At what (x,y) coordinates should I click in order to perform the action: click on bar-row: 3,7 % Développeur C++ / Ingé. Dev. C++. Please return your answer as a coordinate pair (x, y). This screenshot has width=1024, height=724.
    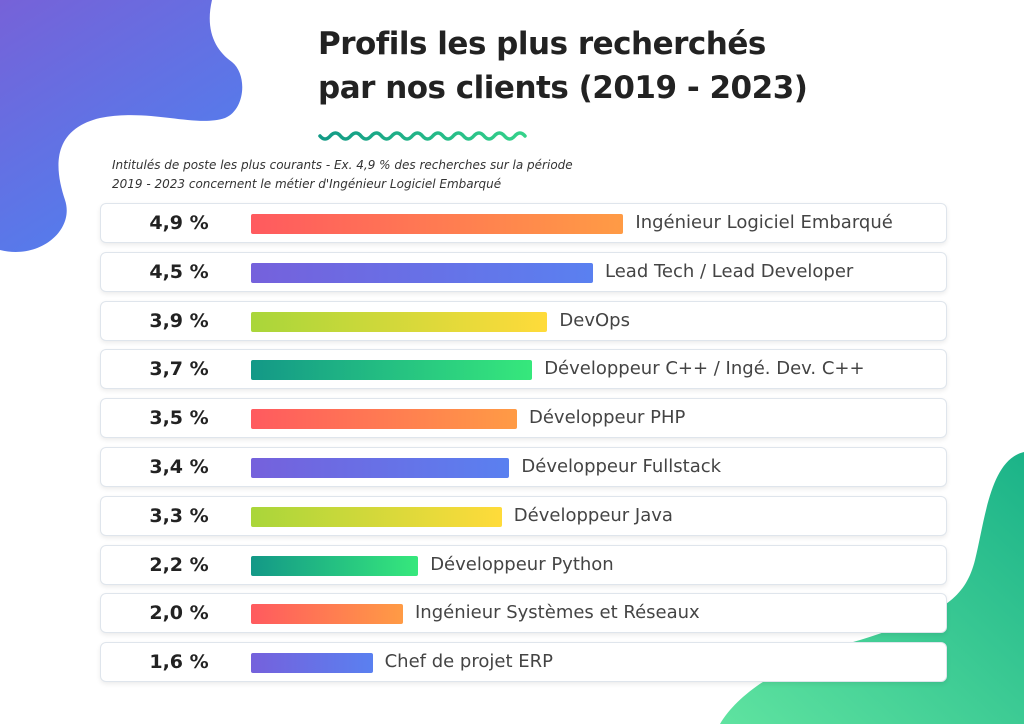
    Looking at the image, I should click on (523, 369).